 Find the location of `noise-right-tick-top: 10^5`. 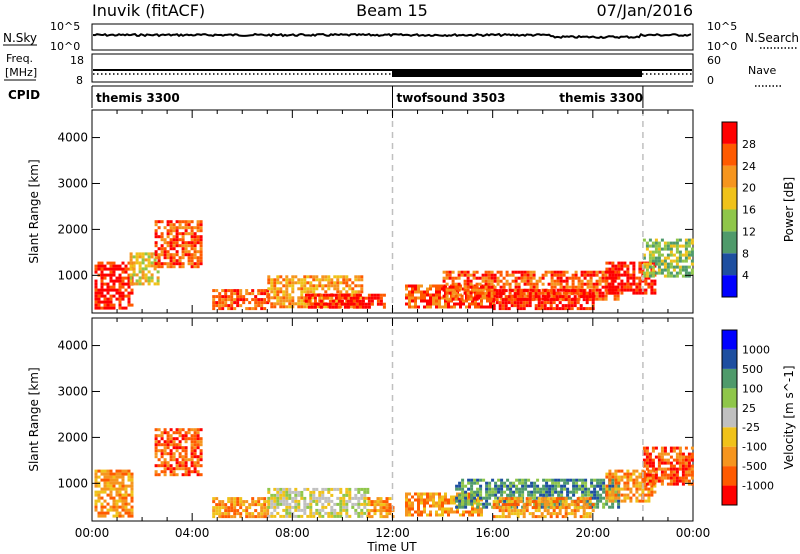

noise-right-tick-top: 10^5 is located at coordinates (722, 26).